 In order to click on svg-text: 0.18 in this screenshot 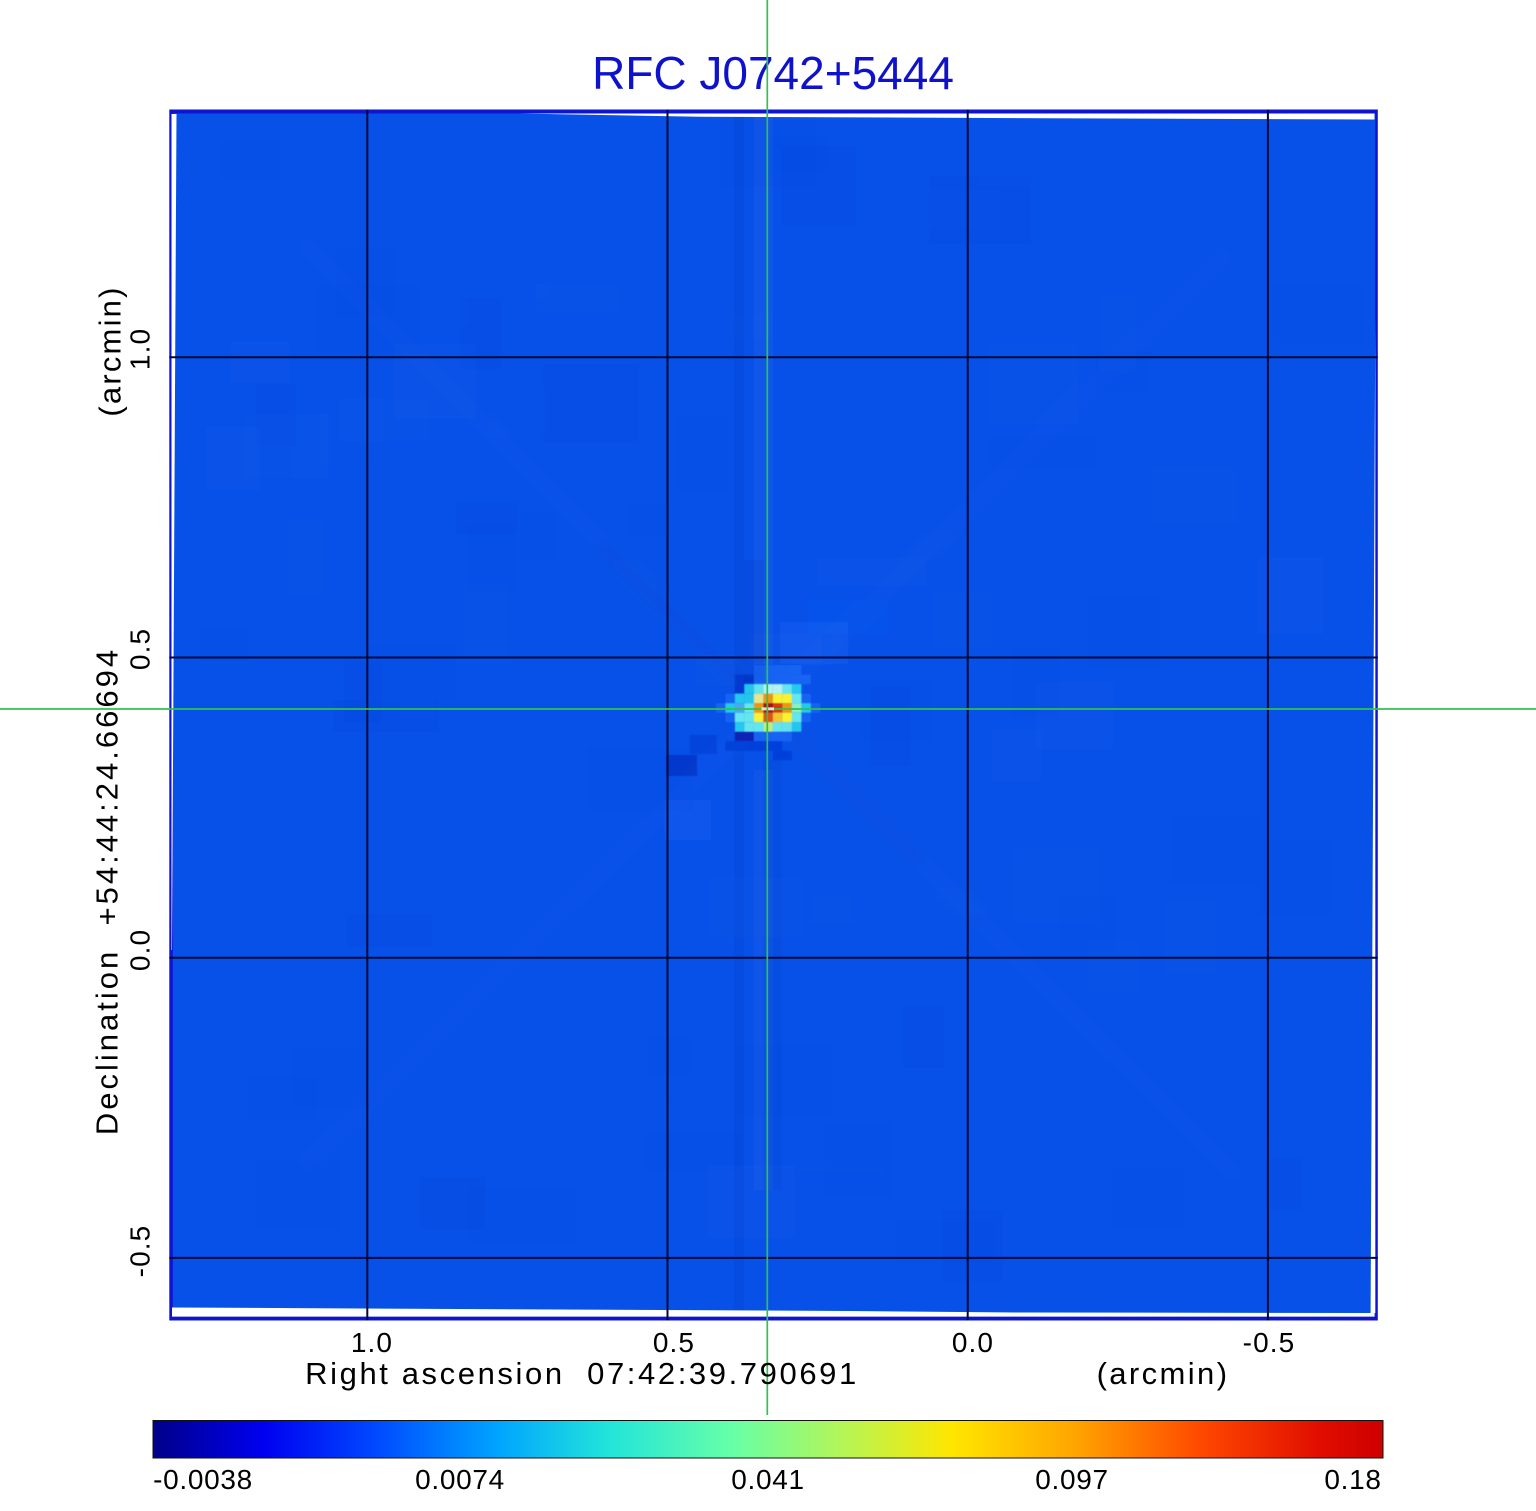, I will do `click(1352, 1479)`.